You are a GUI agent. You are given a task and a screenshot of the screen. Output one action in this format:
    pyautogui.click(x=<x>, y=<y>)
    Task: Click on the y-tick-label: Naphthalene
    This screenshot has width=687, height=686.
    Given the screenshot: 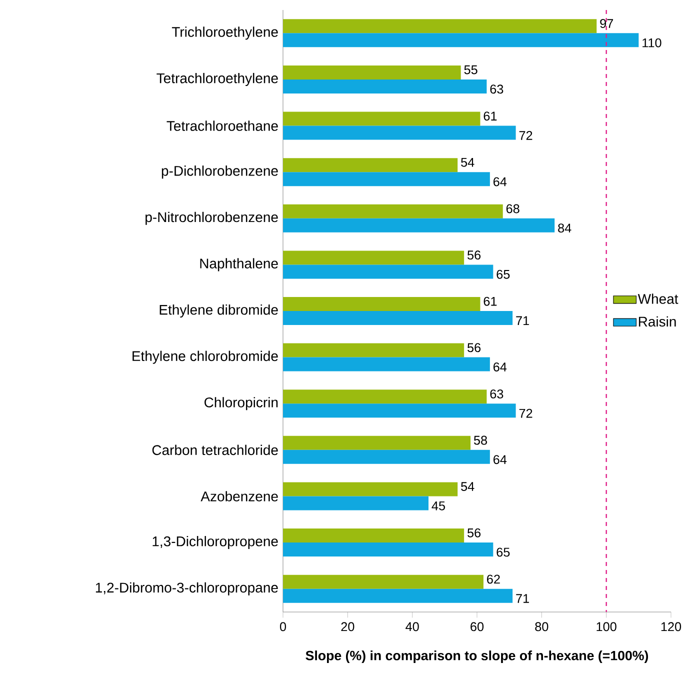 What is the action you would take?
    pyautogui.click(x=239, y=265)
    